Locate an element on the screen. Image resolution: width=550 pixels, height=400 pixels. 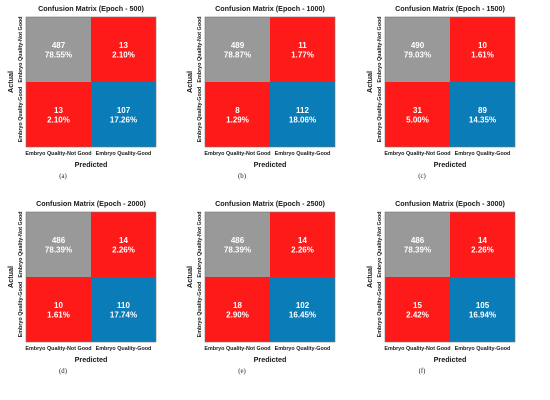
cell-percent: 78.55% is located at coordinates (58, 55).